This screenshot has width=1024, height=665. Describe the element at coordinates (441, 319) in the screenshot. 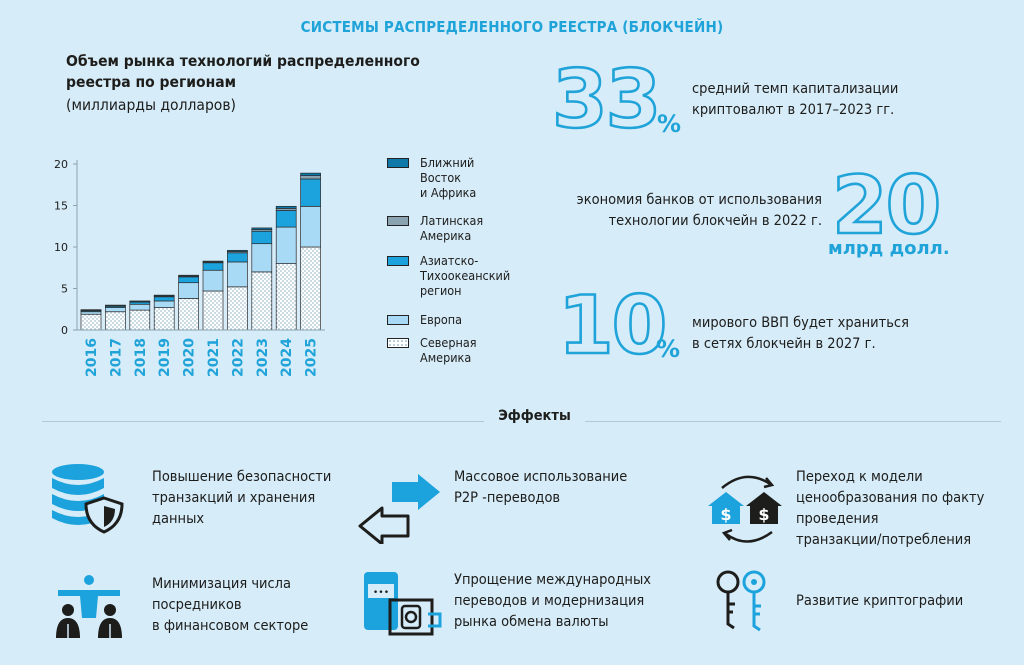

I see `legend-label: Европа` at that location.